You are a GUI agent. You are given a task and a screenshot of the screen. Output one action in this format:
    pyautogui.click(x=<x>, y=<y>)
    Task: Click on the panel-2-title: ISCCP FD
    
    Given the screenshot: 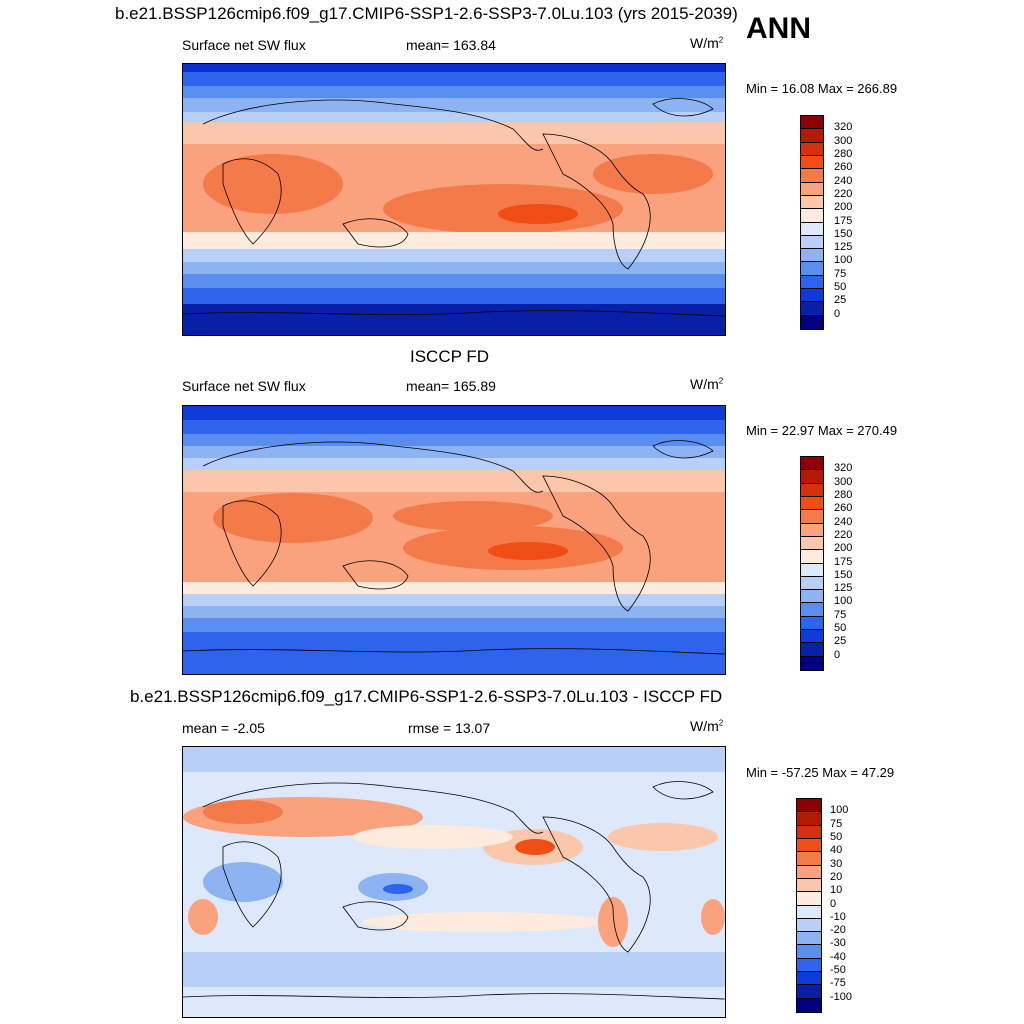 What is the action you would take?
    pyautogui.click(x=450, y=356)
    